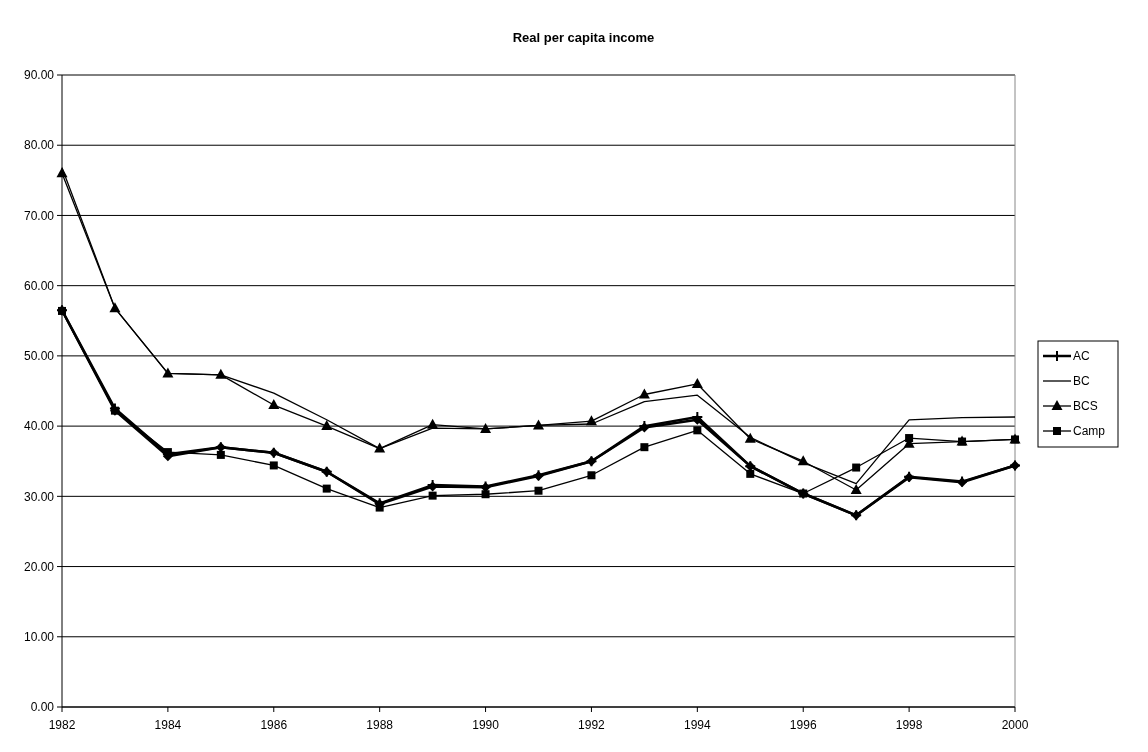 The width and height of the screenshot is (1148, 752). Describe the element at coordinates (380, 725) in the screenshot. I see `x-tick-label: 1988` at that location.